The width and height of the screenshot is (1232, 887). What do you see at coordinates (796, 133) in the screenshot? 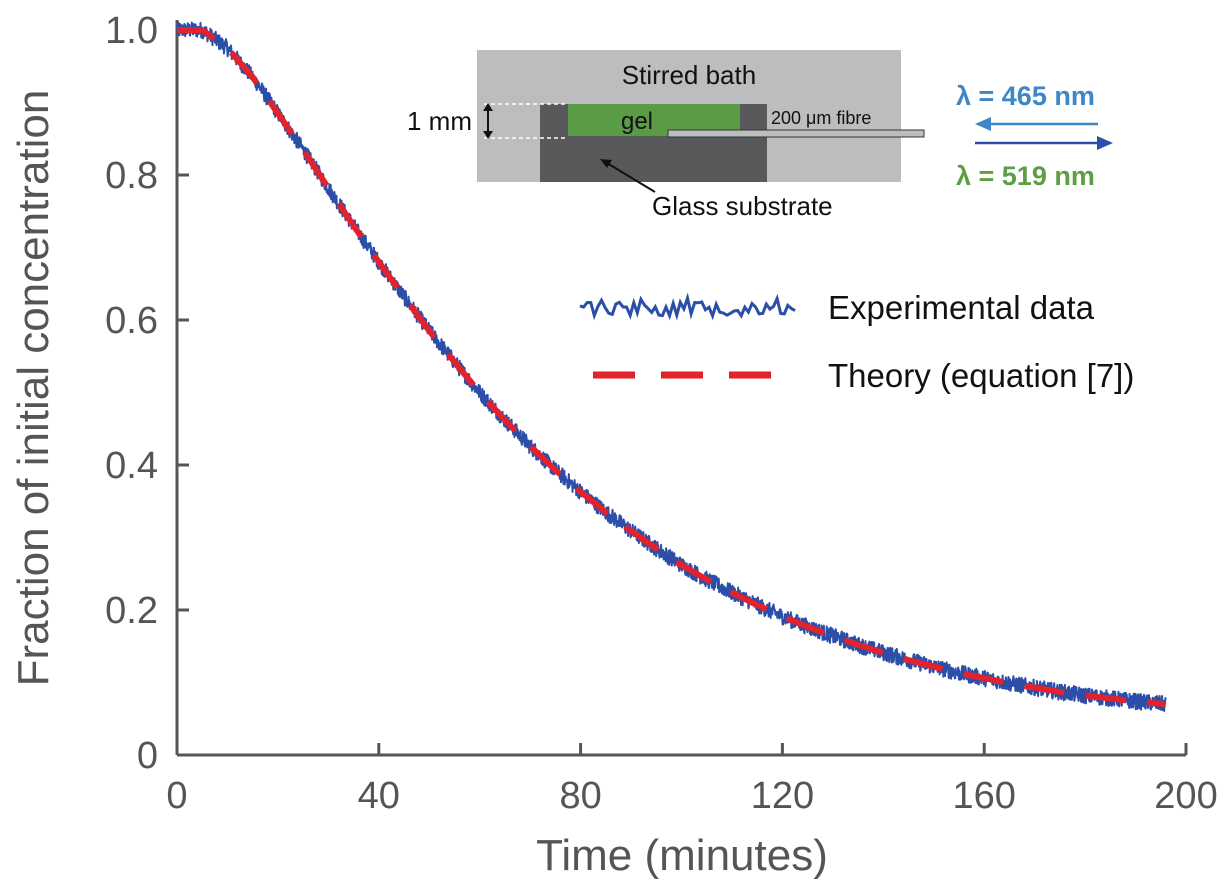
I see `optical-fibre` at bounding box center [796, 133].